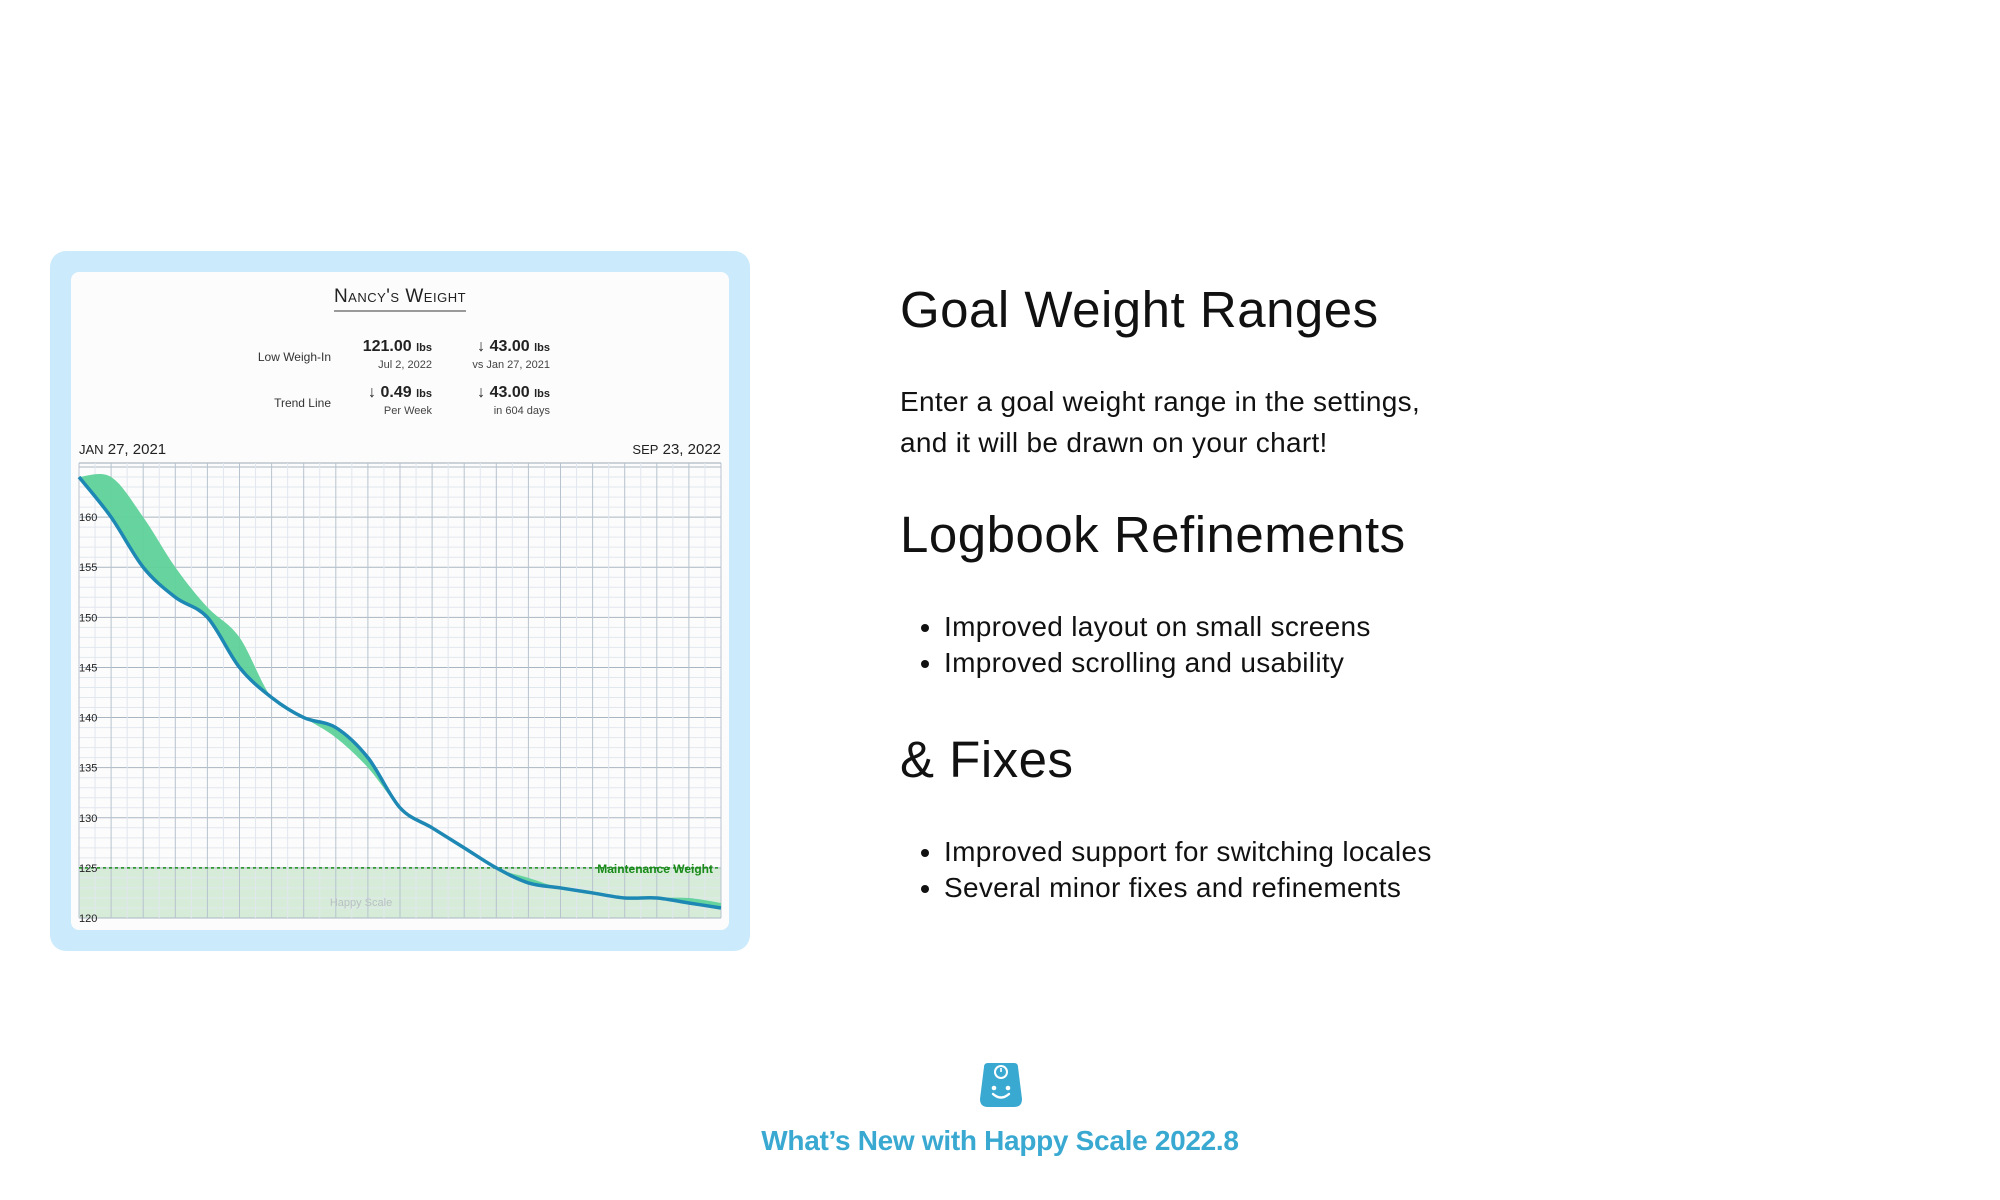 This screenshot has width=2000, height=1200. I want to click on end-date-month: SEP, so click(645, 449).